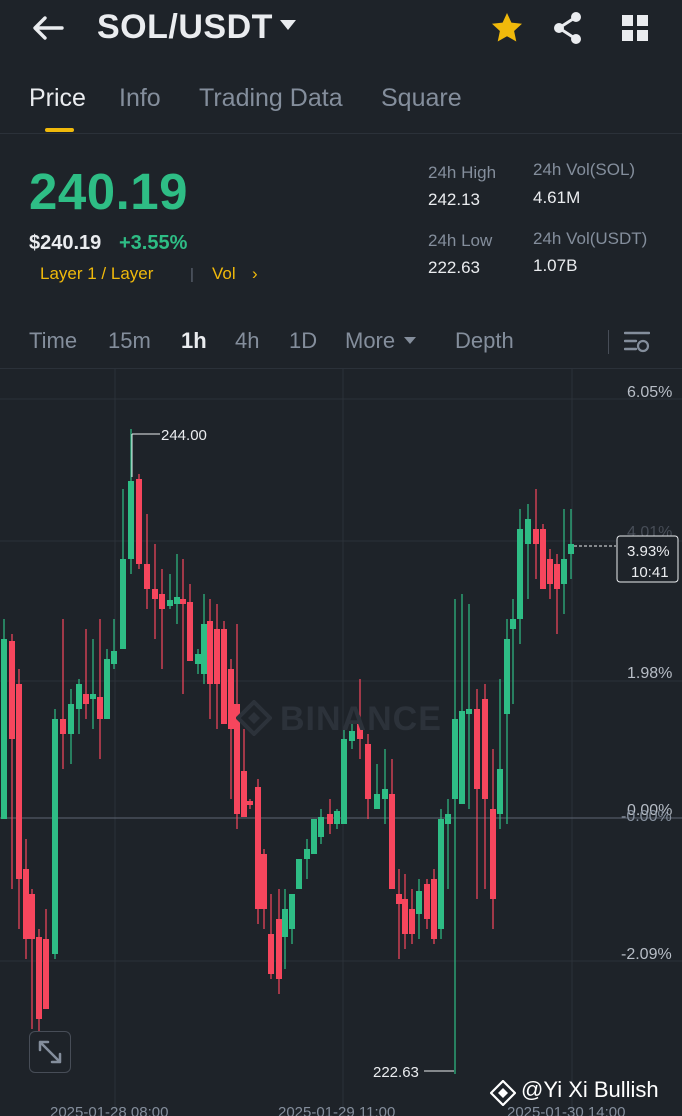 The height and width of the screenshot is (1116, 682). Describe the element at coordinates (50, 1052) in the screenshot. I see `fullscreen-button` at that location.